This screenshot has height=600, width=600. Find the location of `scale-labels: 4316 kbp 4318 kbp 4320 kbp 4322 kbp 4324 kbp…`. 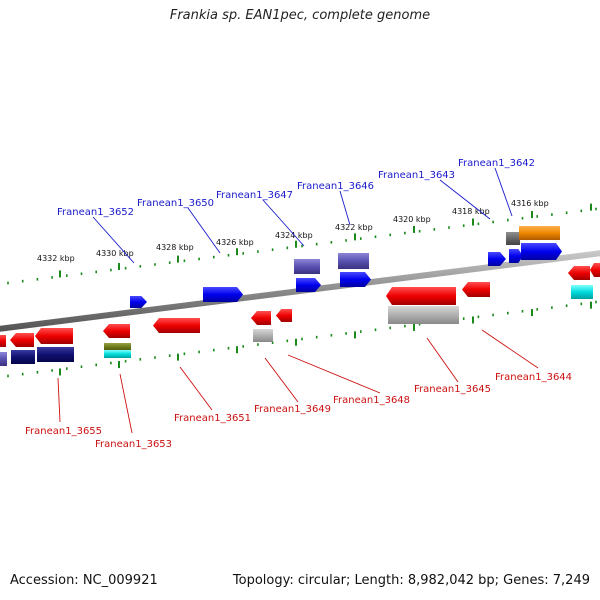

scale-labels: 4316 kbp 4318 kbp 4320 kbp 4322 kbp 4324 kbp… is located at coordinates (293, 231).